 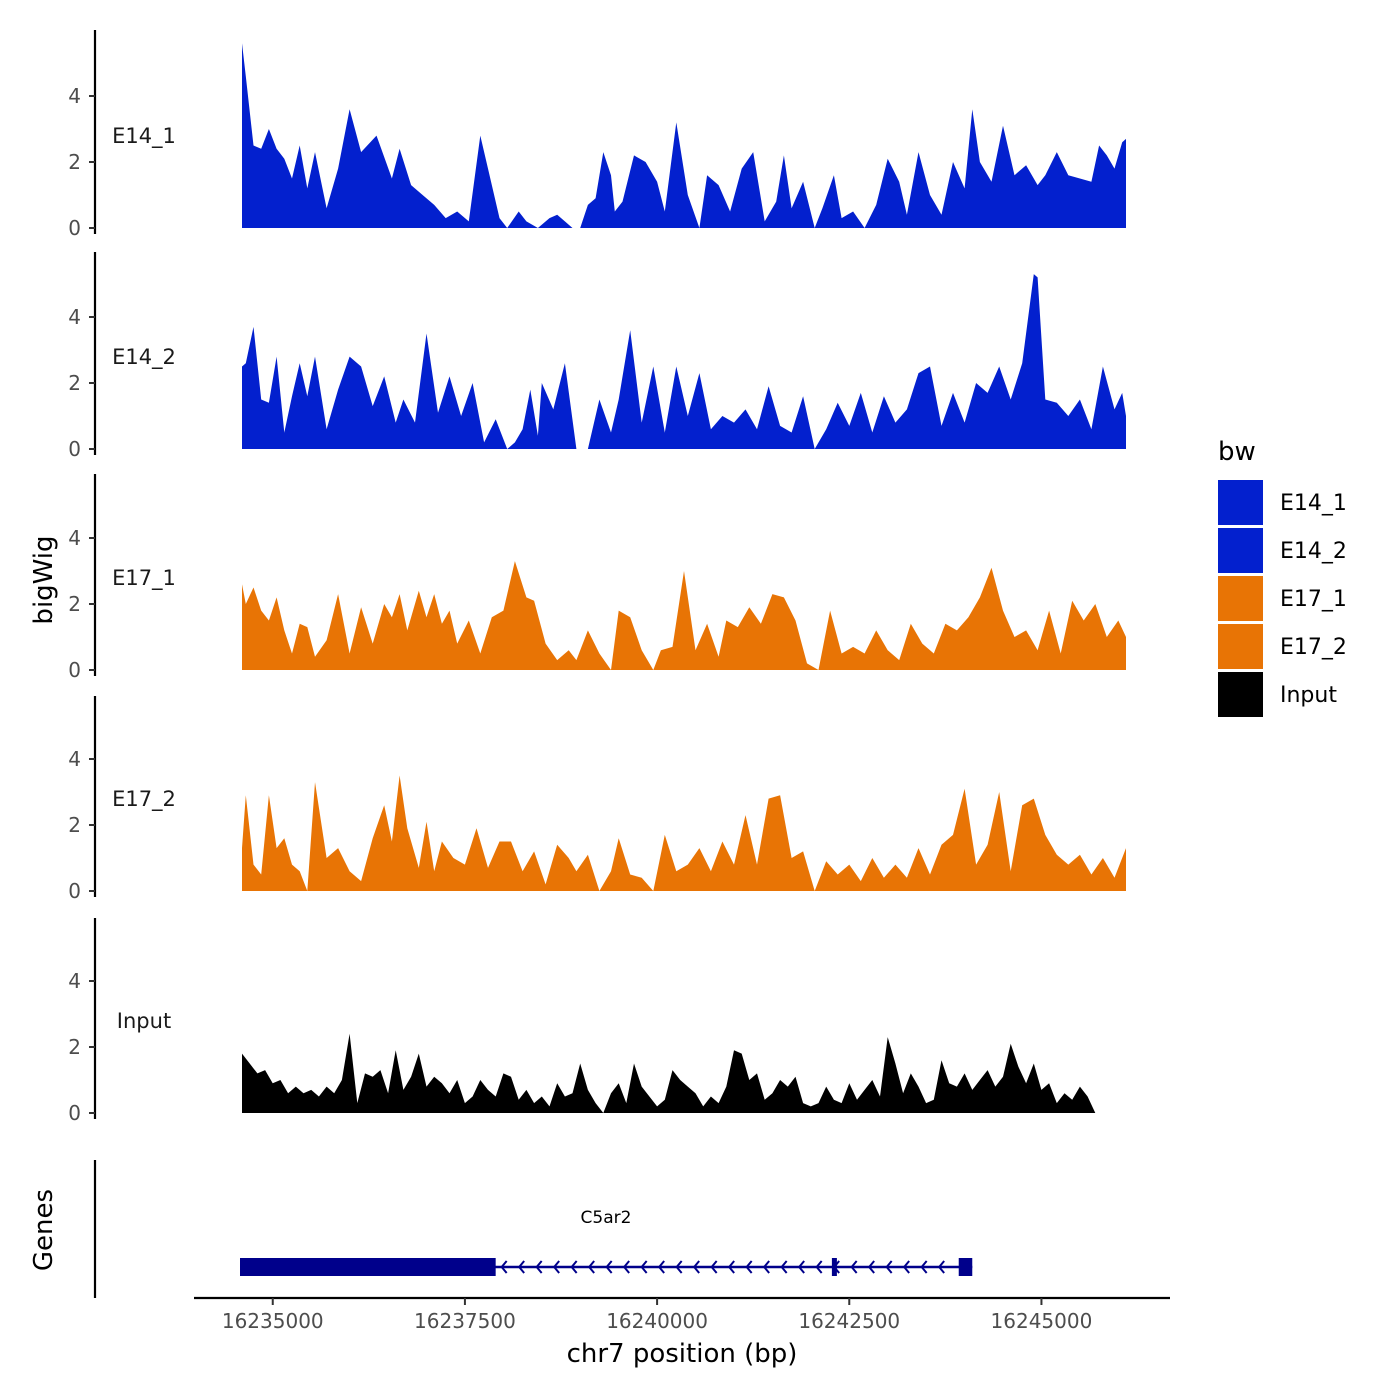 I want to click on track-e14-1: 0 2 4 E14_1, so click(x=597, y=135).